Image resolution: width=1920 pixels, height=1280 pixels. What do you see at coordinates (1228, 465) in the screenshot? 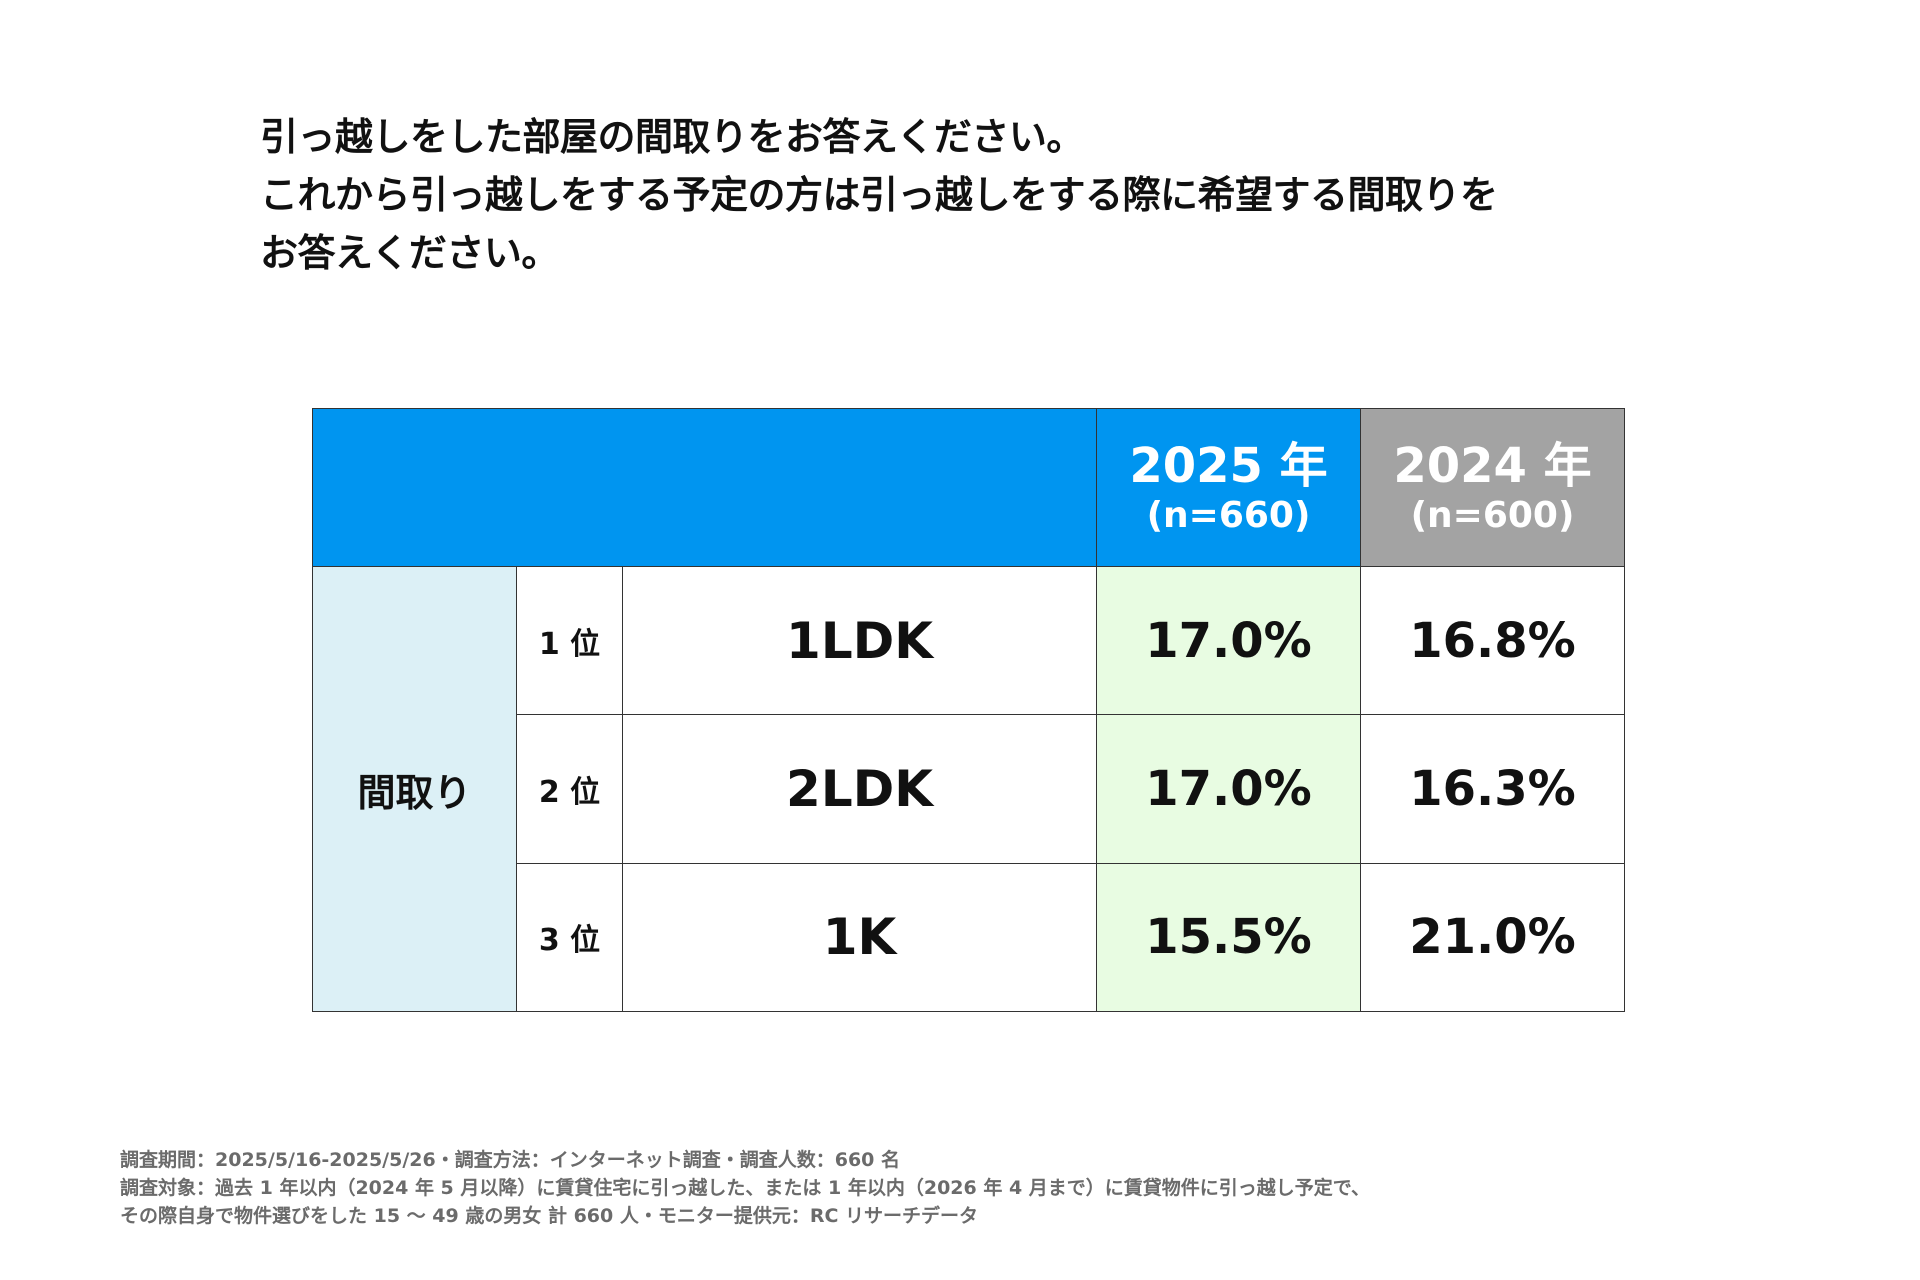
I see `year-2025-label: 2025 年` at bounding box center [1228, 465].